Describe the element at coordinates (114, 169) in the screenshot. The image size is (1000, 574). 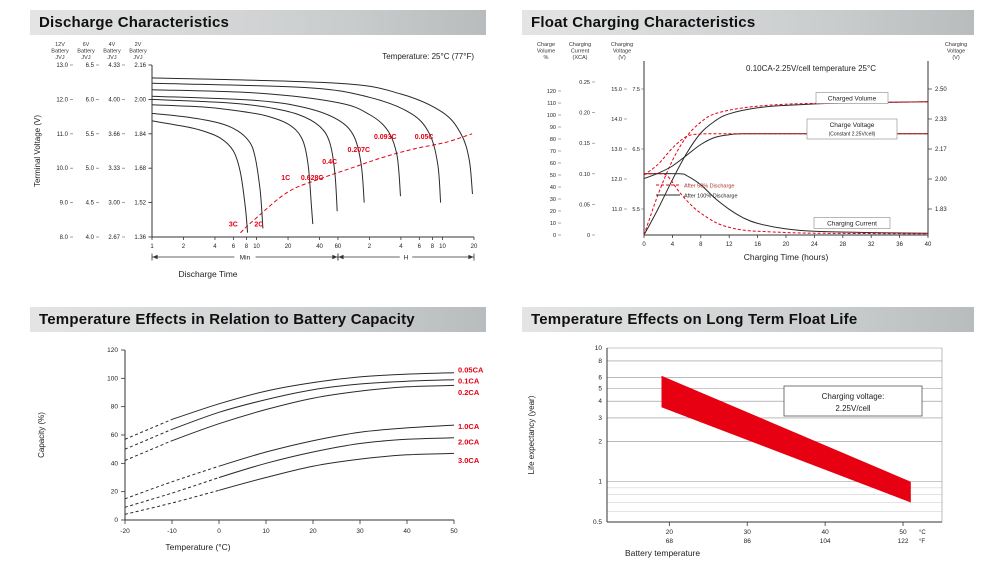
I see `svg-text: 3.33` at that location.